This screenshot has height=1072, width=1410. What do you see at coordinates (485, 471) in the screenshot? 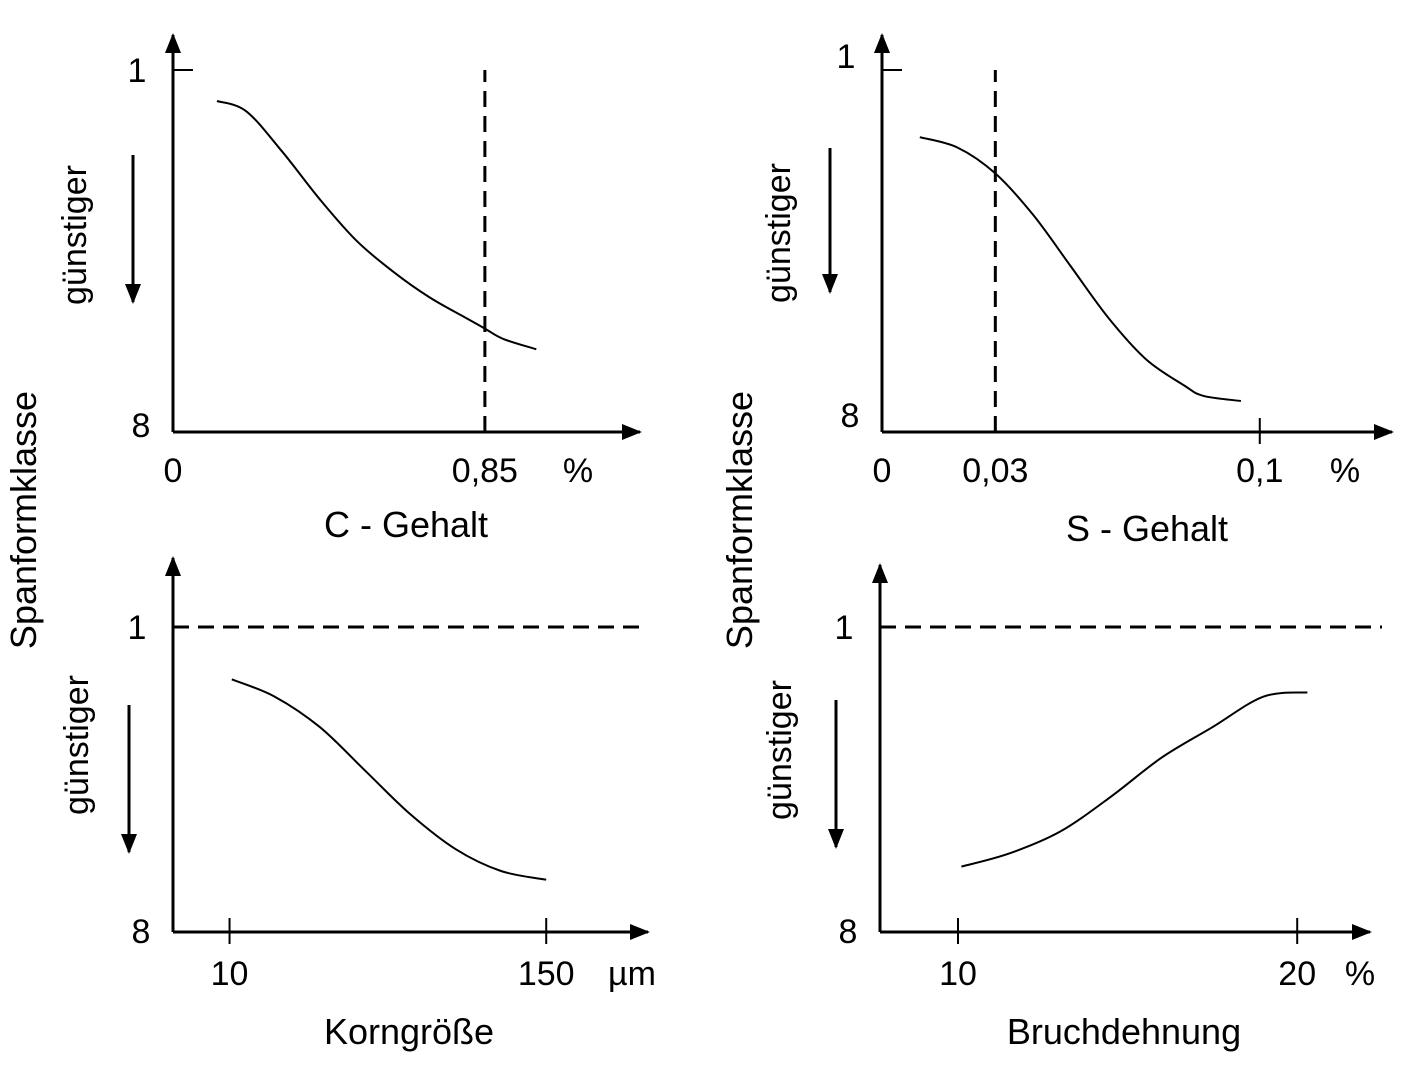
I see `x-tick-label: 0,85` at bounding box center [485, 471].